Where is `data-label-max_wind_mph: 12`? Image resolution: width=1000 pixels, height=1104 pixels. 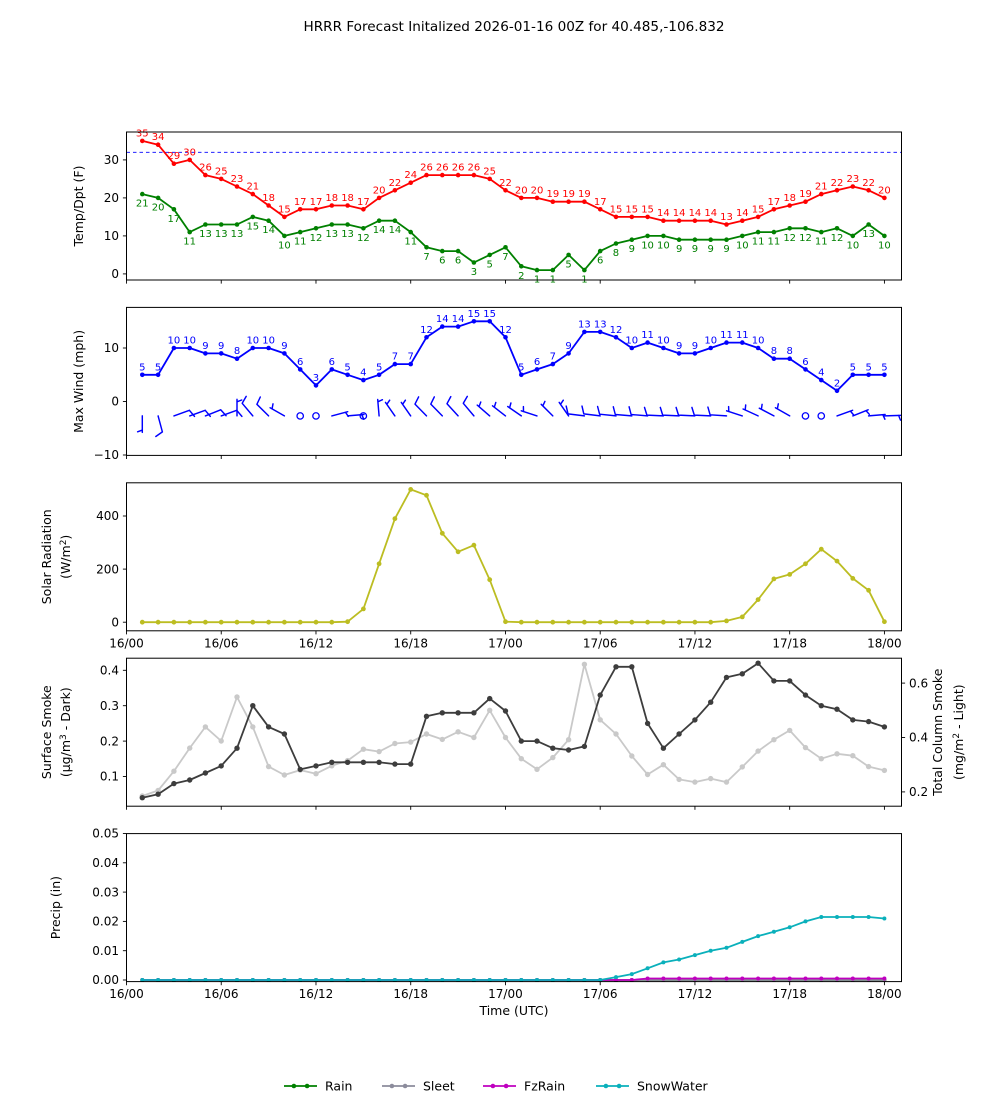
data-label-max_wind_mph: 12 is located at coordinates (426, 330).